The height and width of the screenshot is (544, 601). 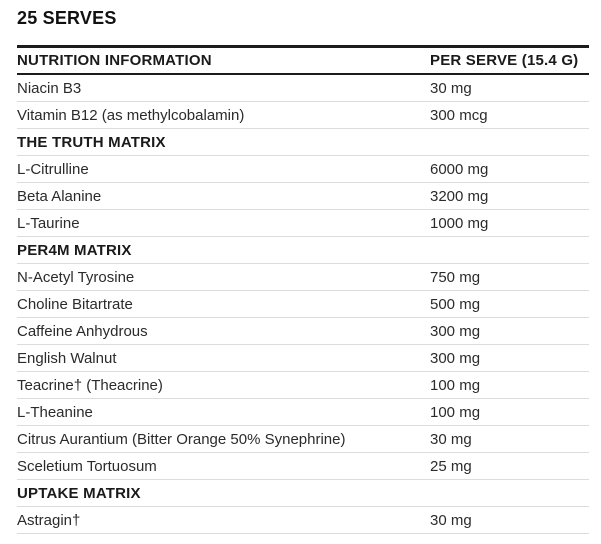 What do you see at coordinates (223, 358) in the screenshot?
I see `ingredient-name: English Walnut` at bounding box center [223, 358].